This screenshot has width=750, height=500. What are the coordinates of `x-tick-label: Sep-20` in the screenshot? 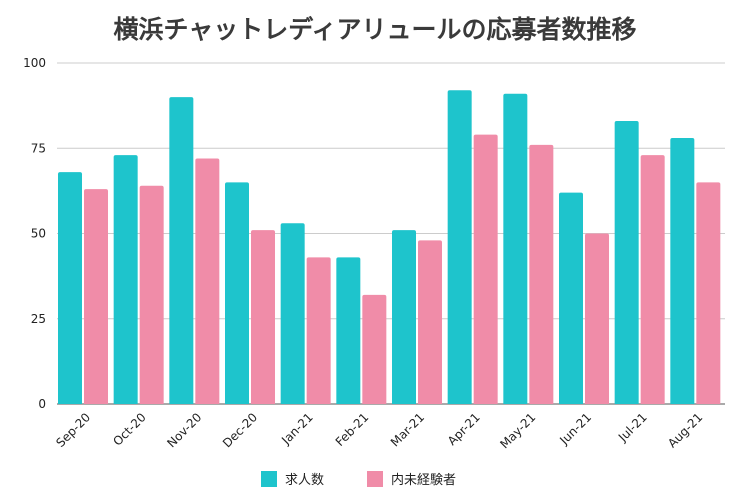 It's located at (73, 430).